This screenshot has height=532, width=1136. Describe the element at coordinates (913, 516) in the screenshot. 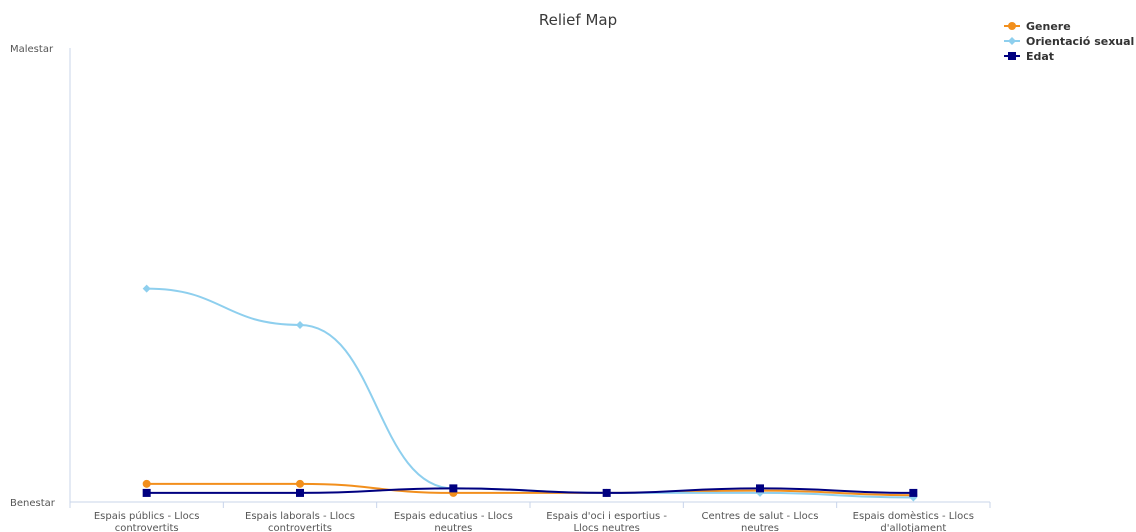

I see `x-tick-label: Espais domèstics - Llocs` at that location.